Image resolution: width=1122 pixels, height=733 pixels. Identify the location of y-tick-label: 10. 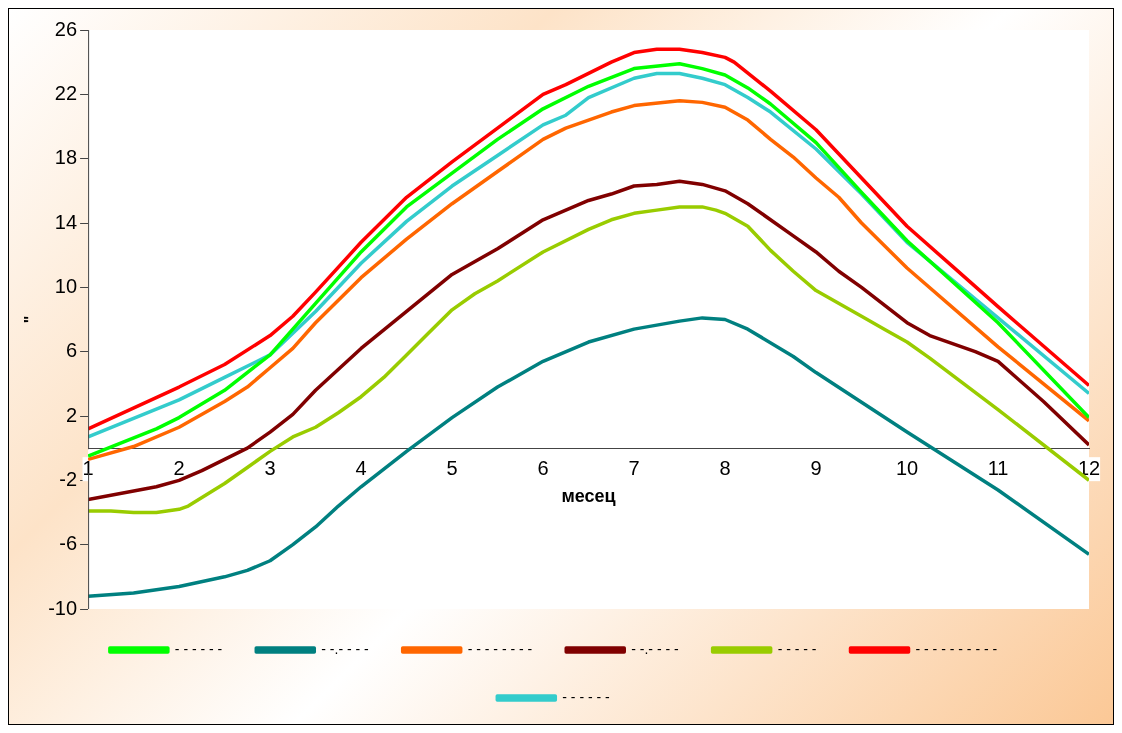
(66, 285).